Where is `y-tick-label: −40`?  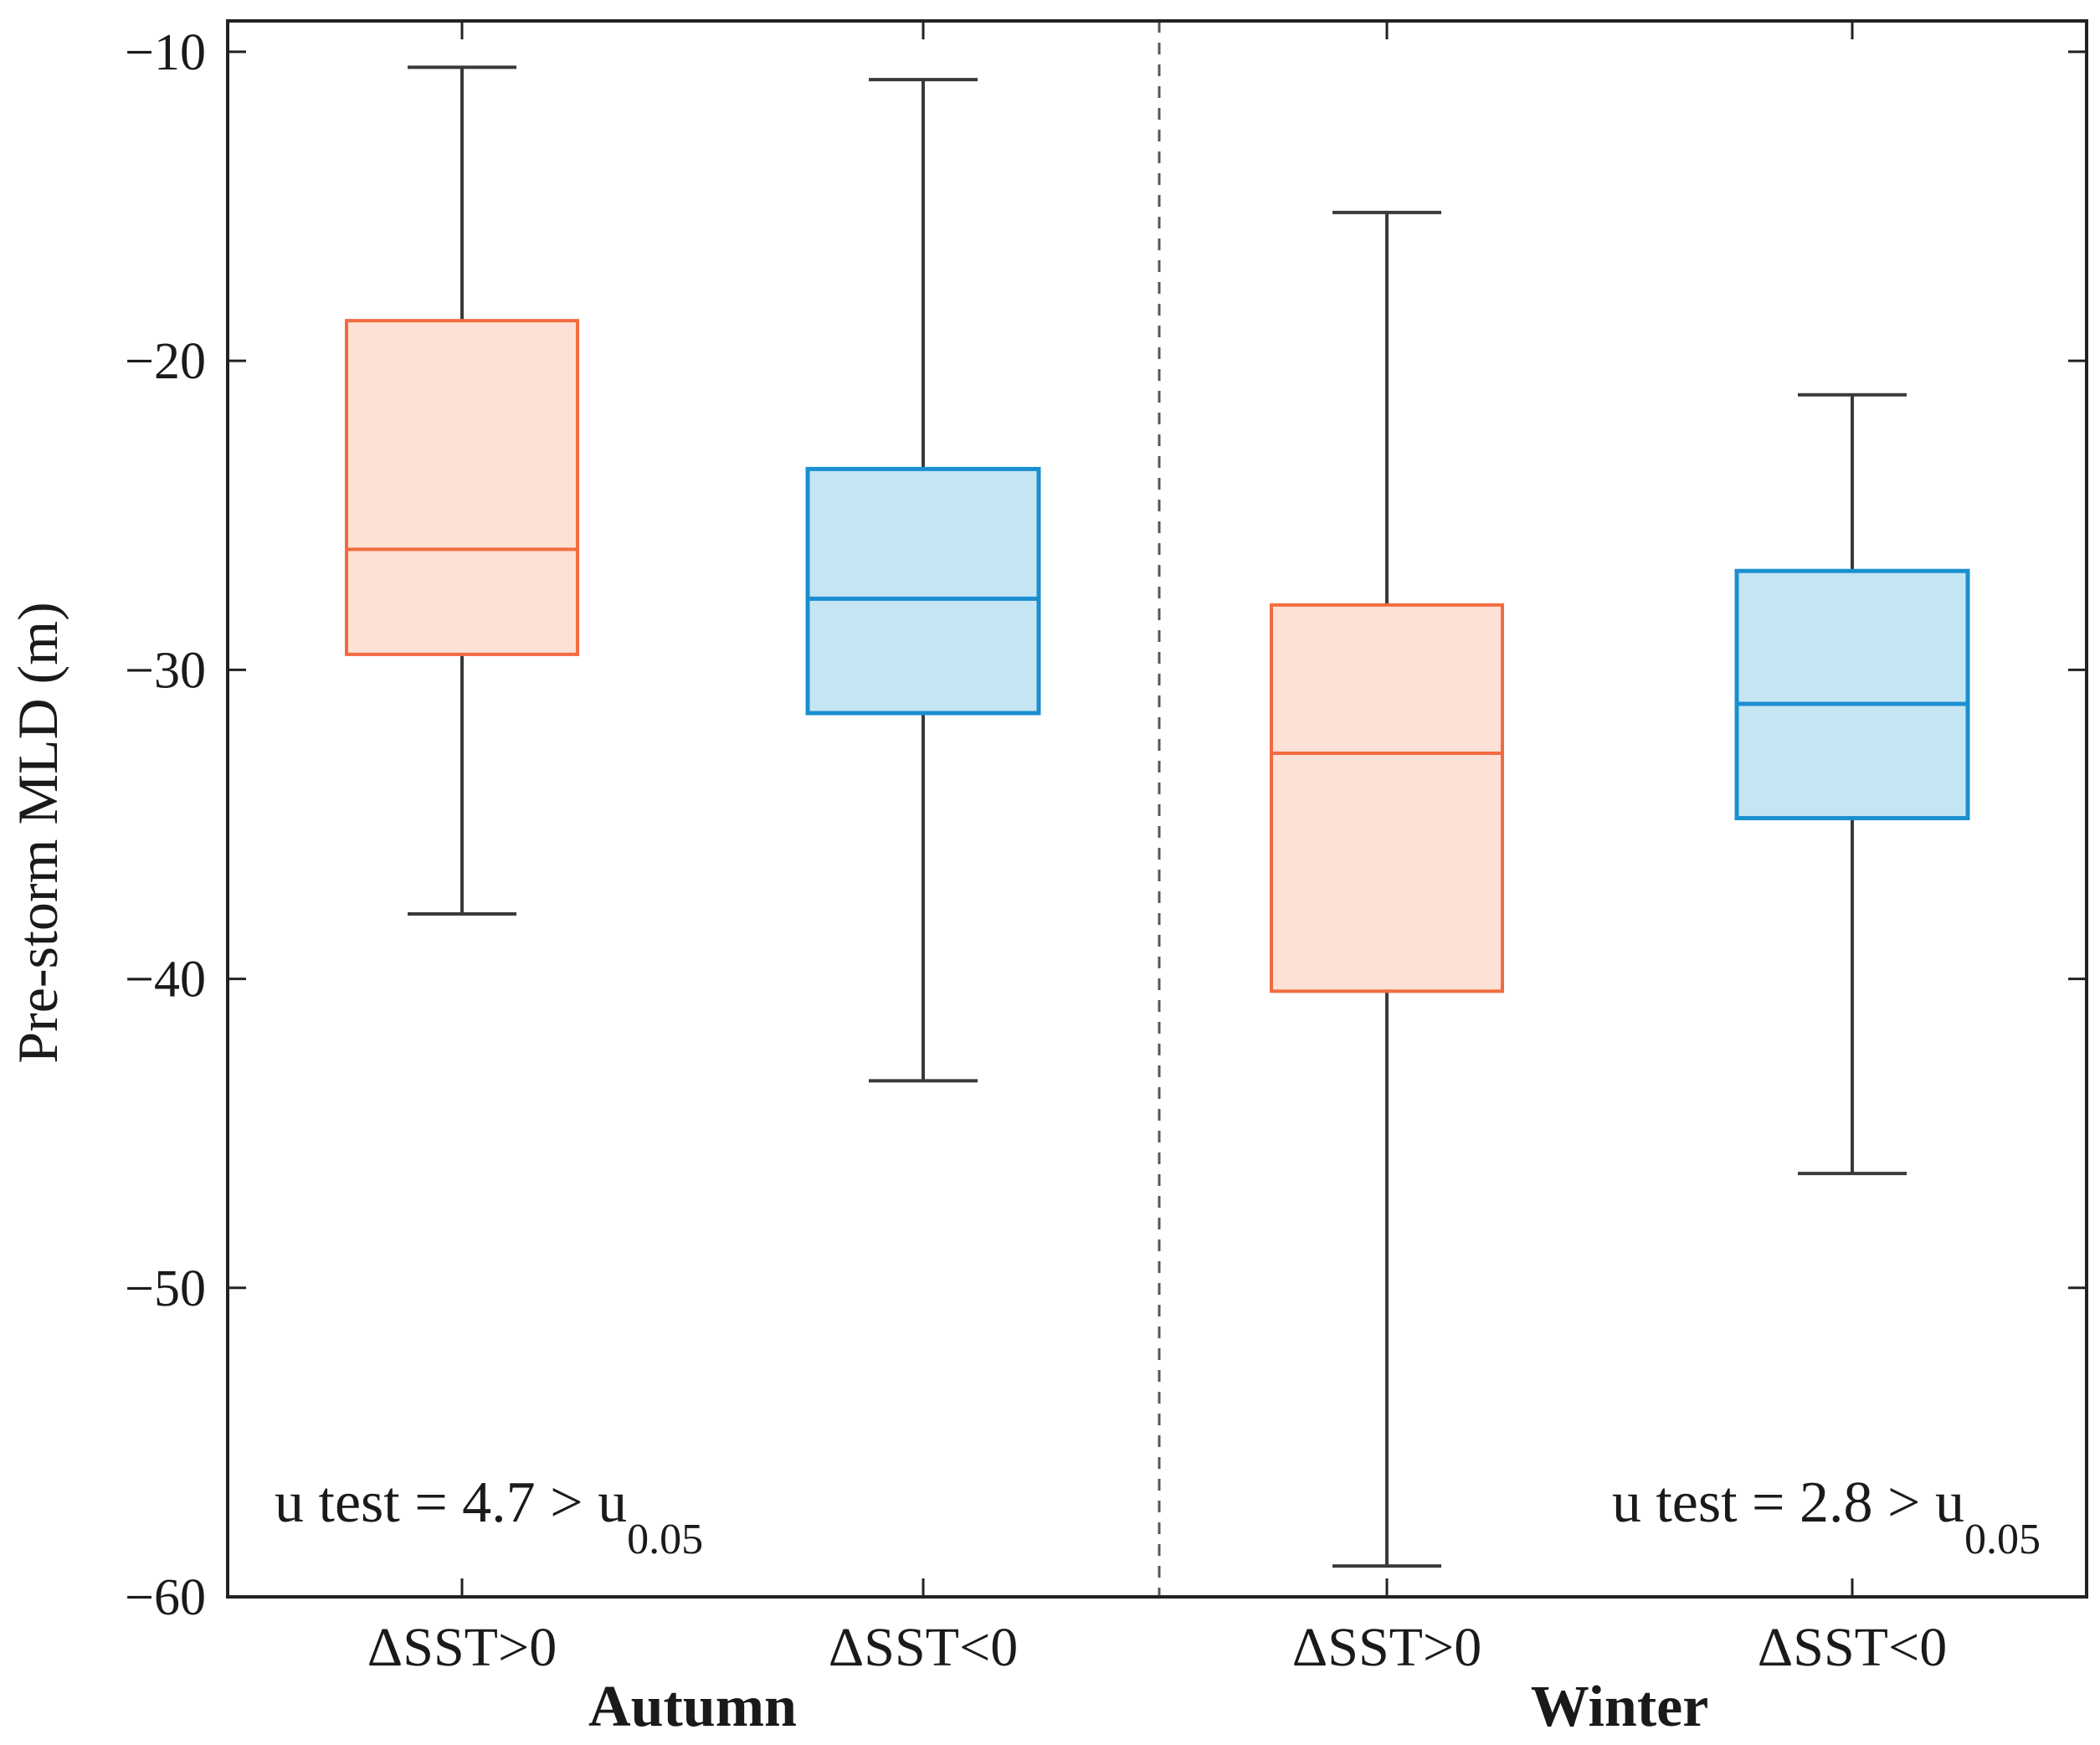 y-tick-label: −40 is located at coordinates (165, 980).